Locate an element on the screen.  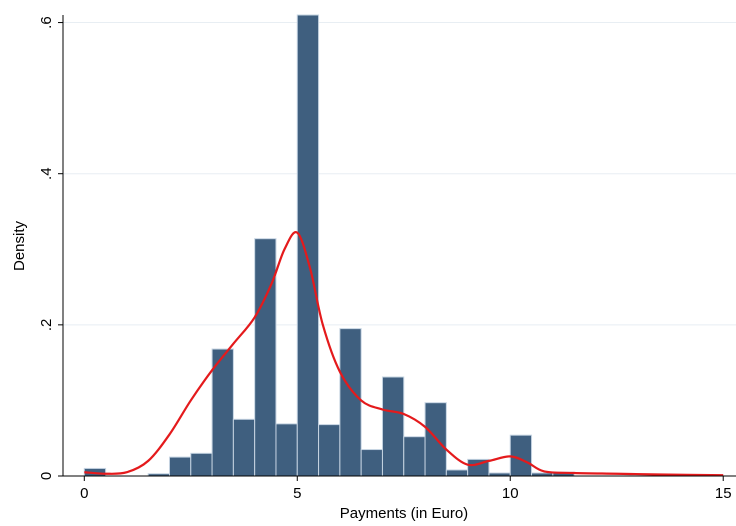
x-axis-label: Payments (in Euro) is located at coordinates (404, 513).